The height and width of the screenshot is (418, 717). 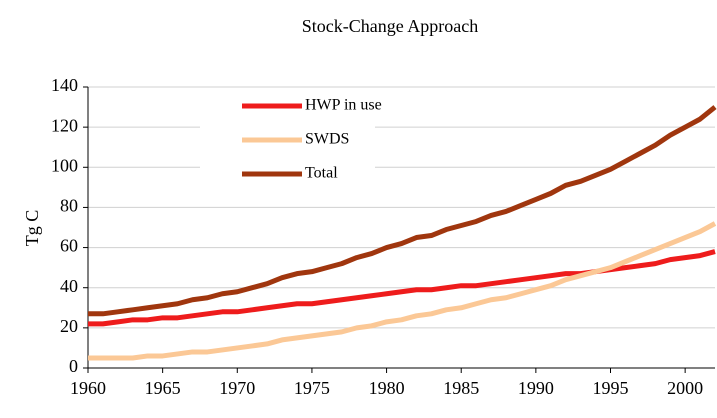 I want to click on x-tick-label: 1990, so click(x=536, y=388).